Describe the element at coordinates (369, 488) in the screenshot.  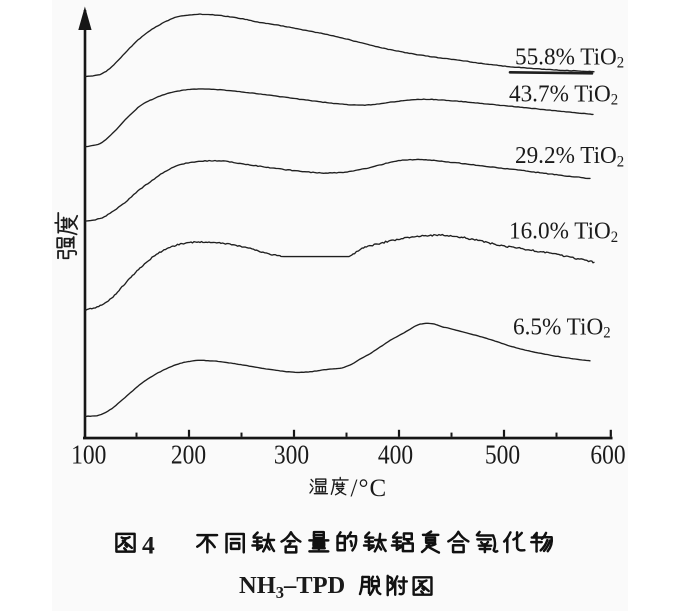
I see `svg-text: /°C` at that location.